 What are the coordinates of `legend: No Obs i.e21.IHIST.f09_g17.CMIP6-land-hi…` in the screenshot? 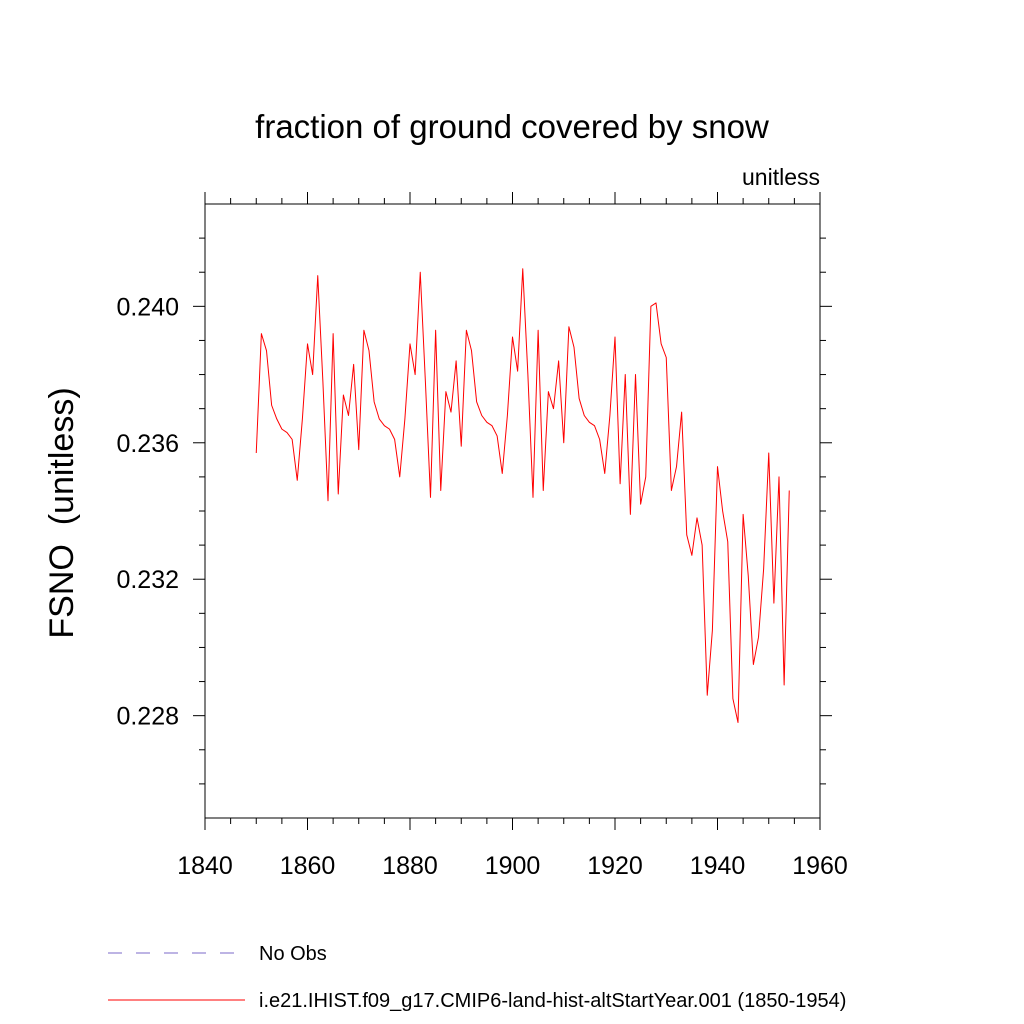 It's located at (477, 977).